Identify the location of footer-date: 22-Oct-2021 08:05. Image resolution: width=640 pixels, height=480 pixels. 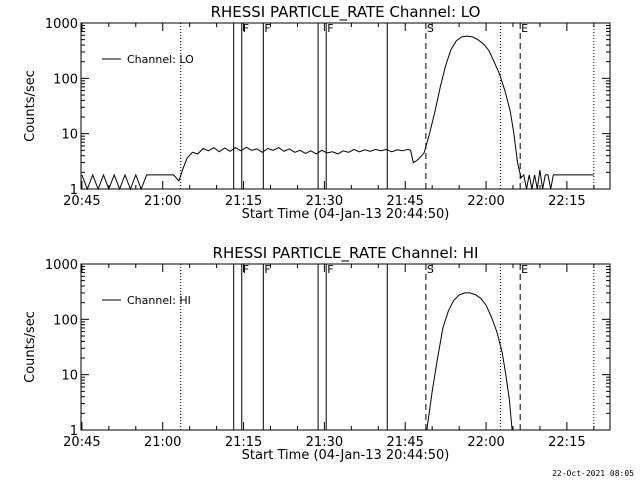
(593, 473).